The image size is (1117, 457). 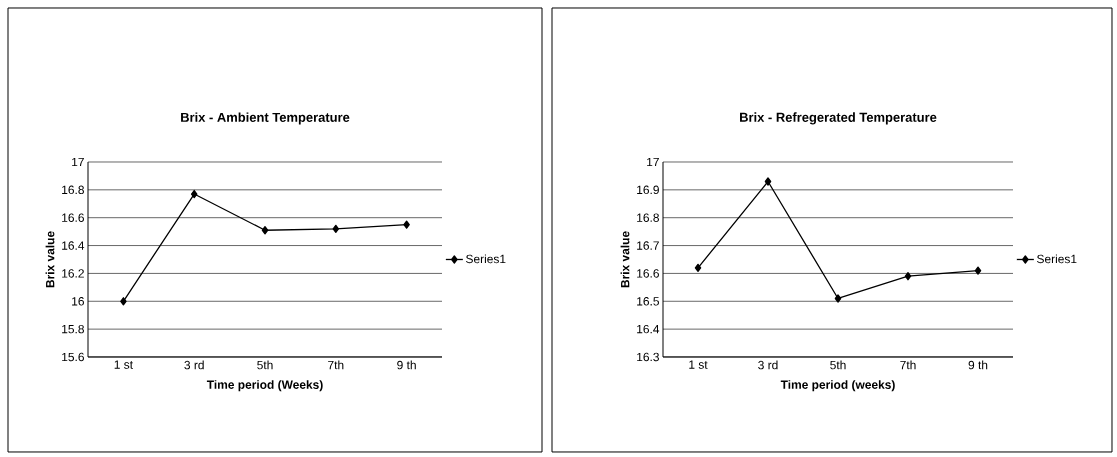 What do you see at coordinates (837, 386) in the screenshot?
I see `x-axis-title: Time period (weeks)` at bounding box center [837, 386].